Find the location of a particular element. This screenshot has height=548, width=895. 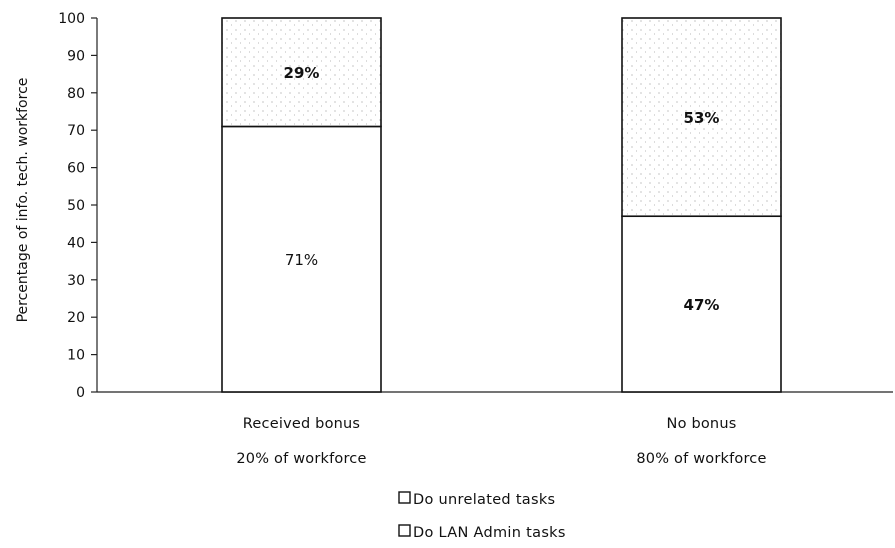

data-label: 71% is located at coordinates (301, 260).